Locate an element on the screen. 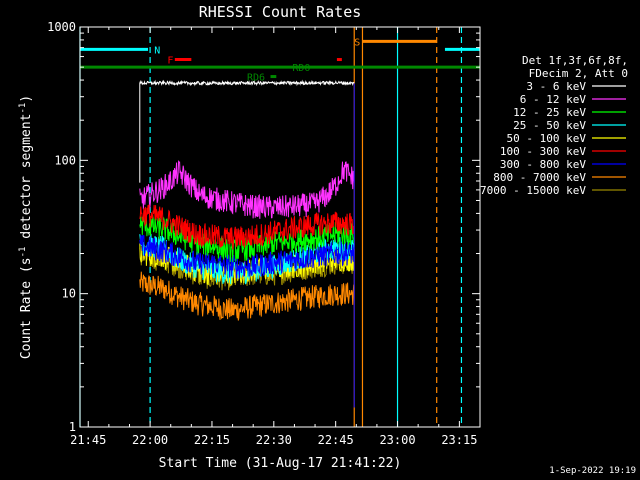 This screenshot has width=640, height=480. series-line-3to6kev is located at coordinates (247, 83).